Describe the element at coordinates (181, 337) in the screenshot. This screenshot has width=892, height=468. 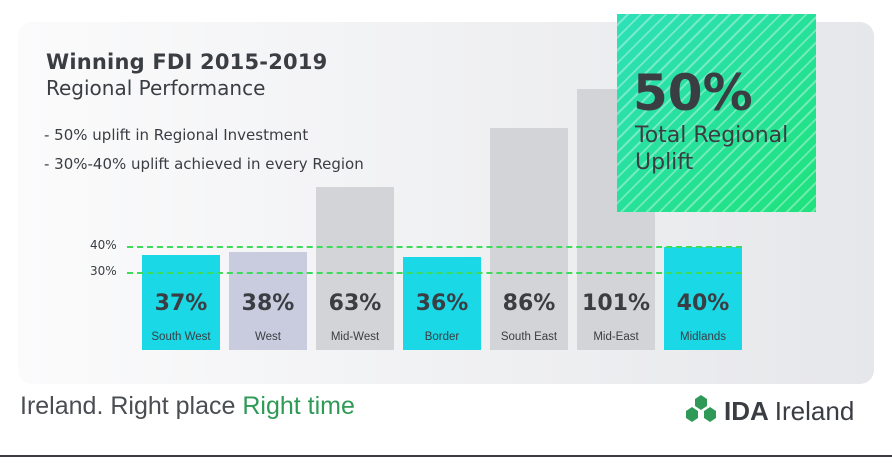
I see `bar-category-label: South West` at that location.